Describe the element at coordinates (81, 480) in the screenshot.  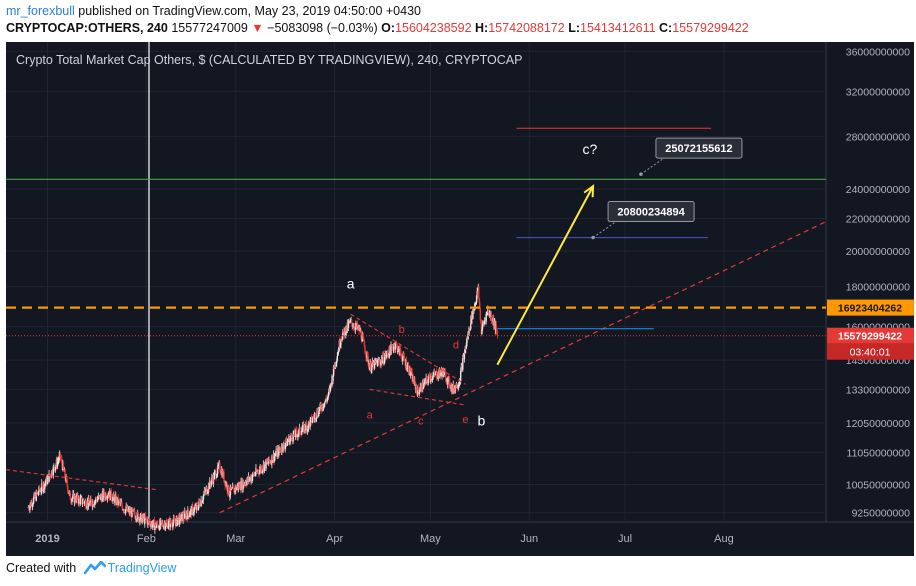
I see `falling-trendline` at that location.